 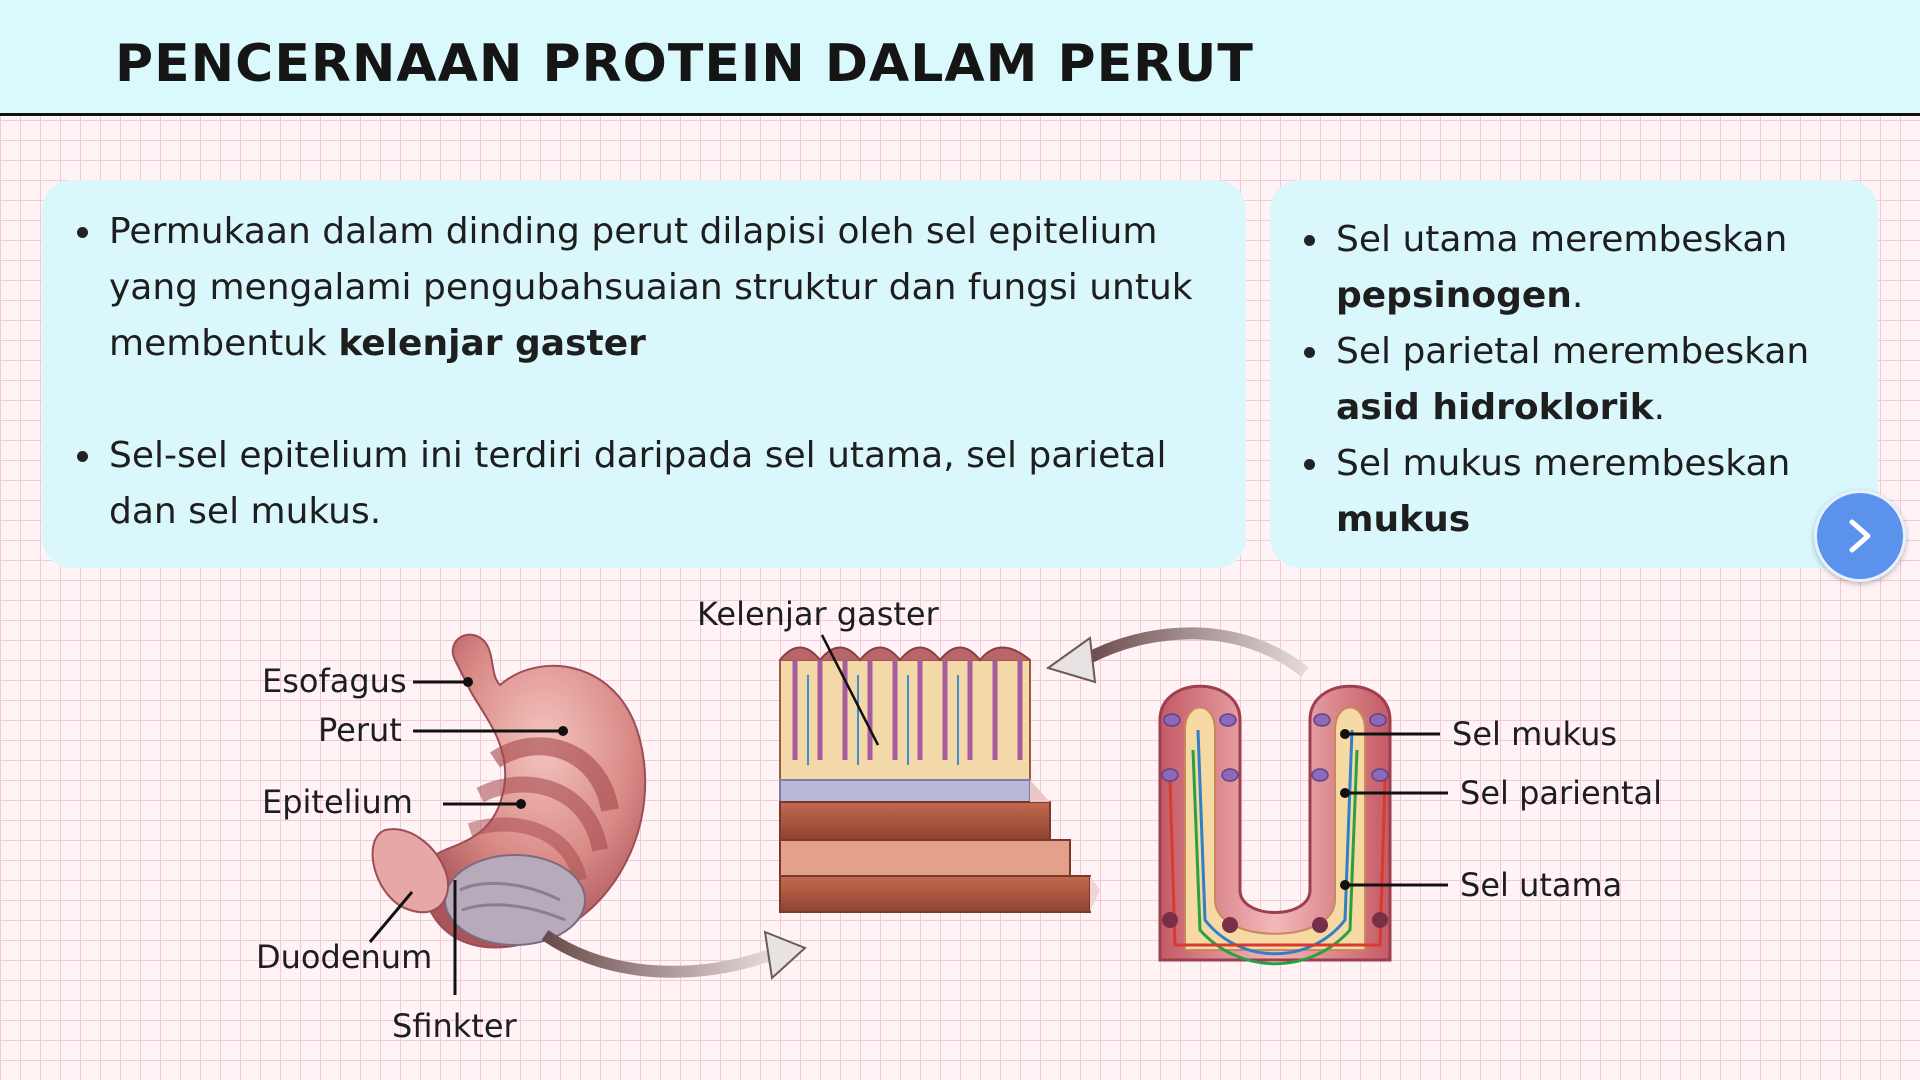 I want to click on header-bar: PENCERNAAN PROTEIN DALAM PERUT, so click(x=960, y=58).